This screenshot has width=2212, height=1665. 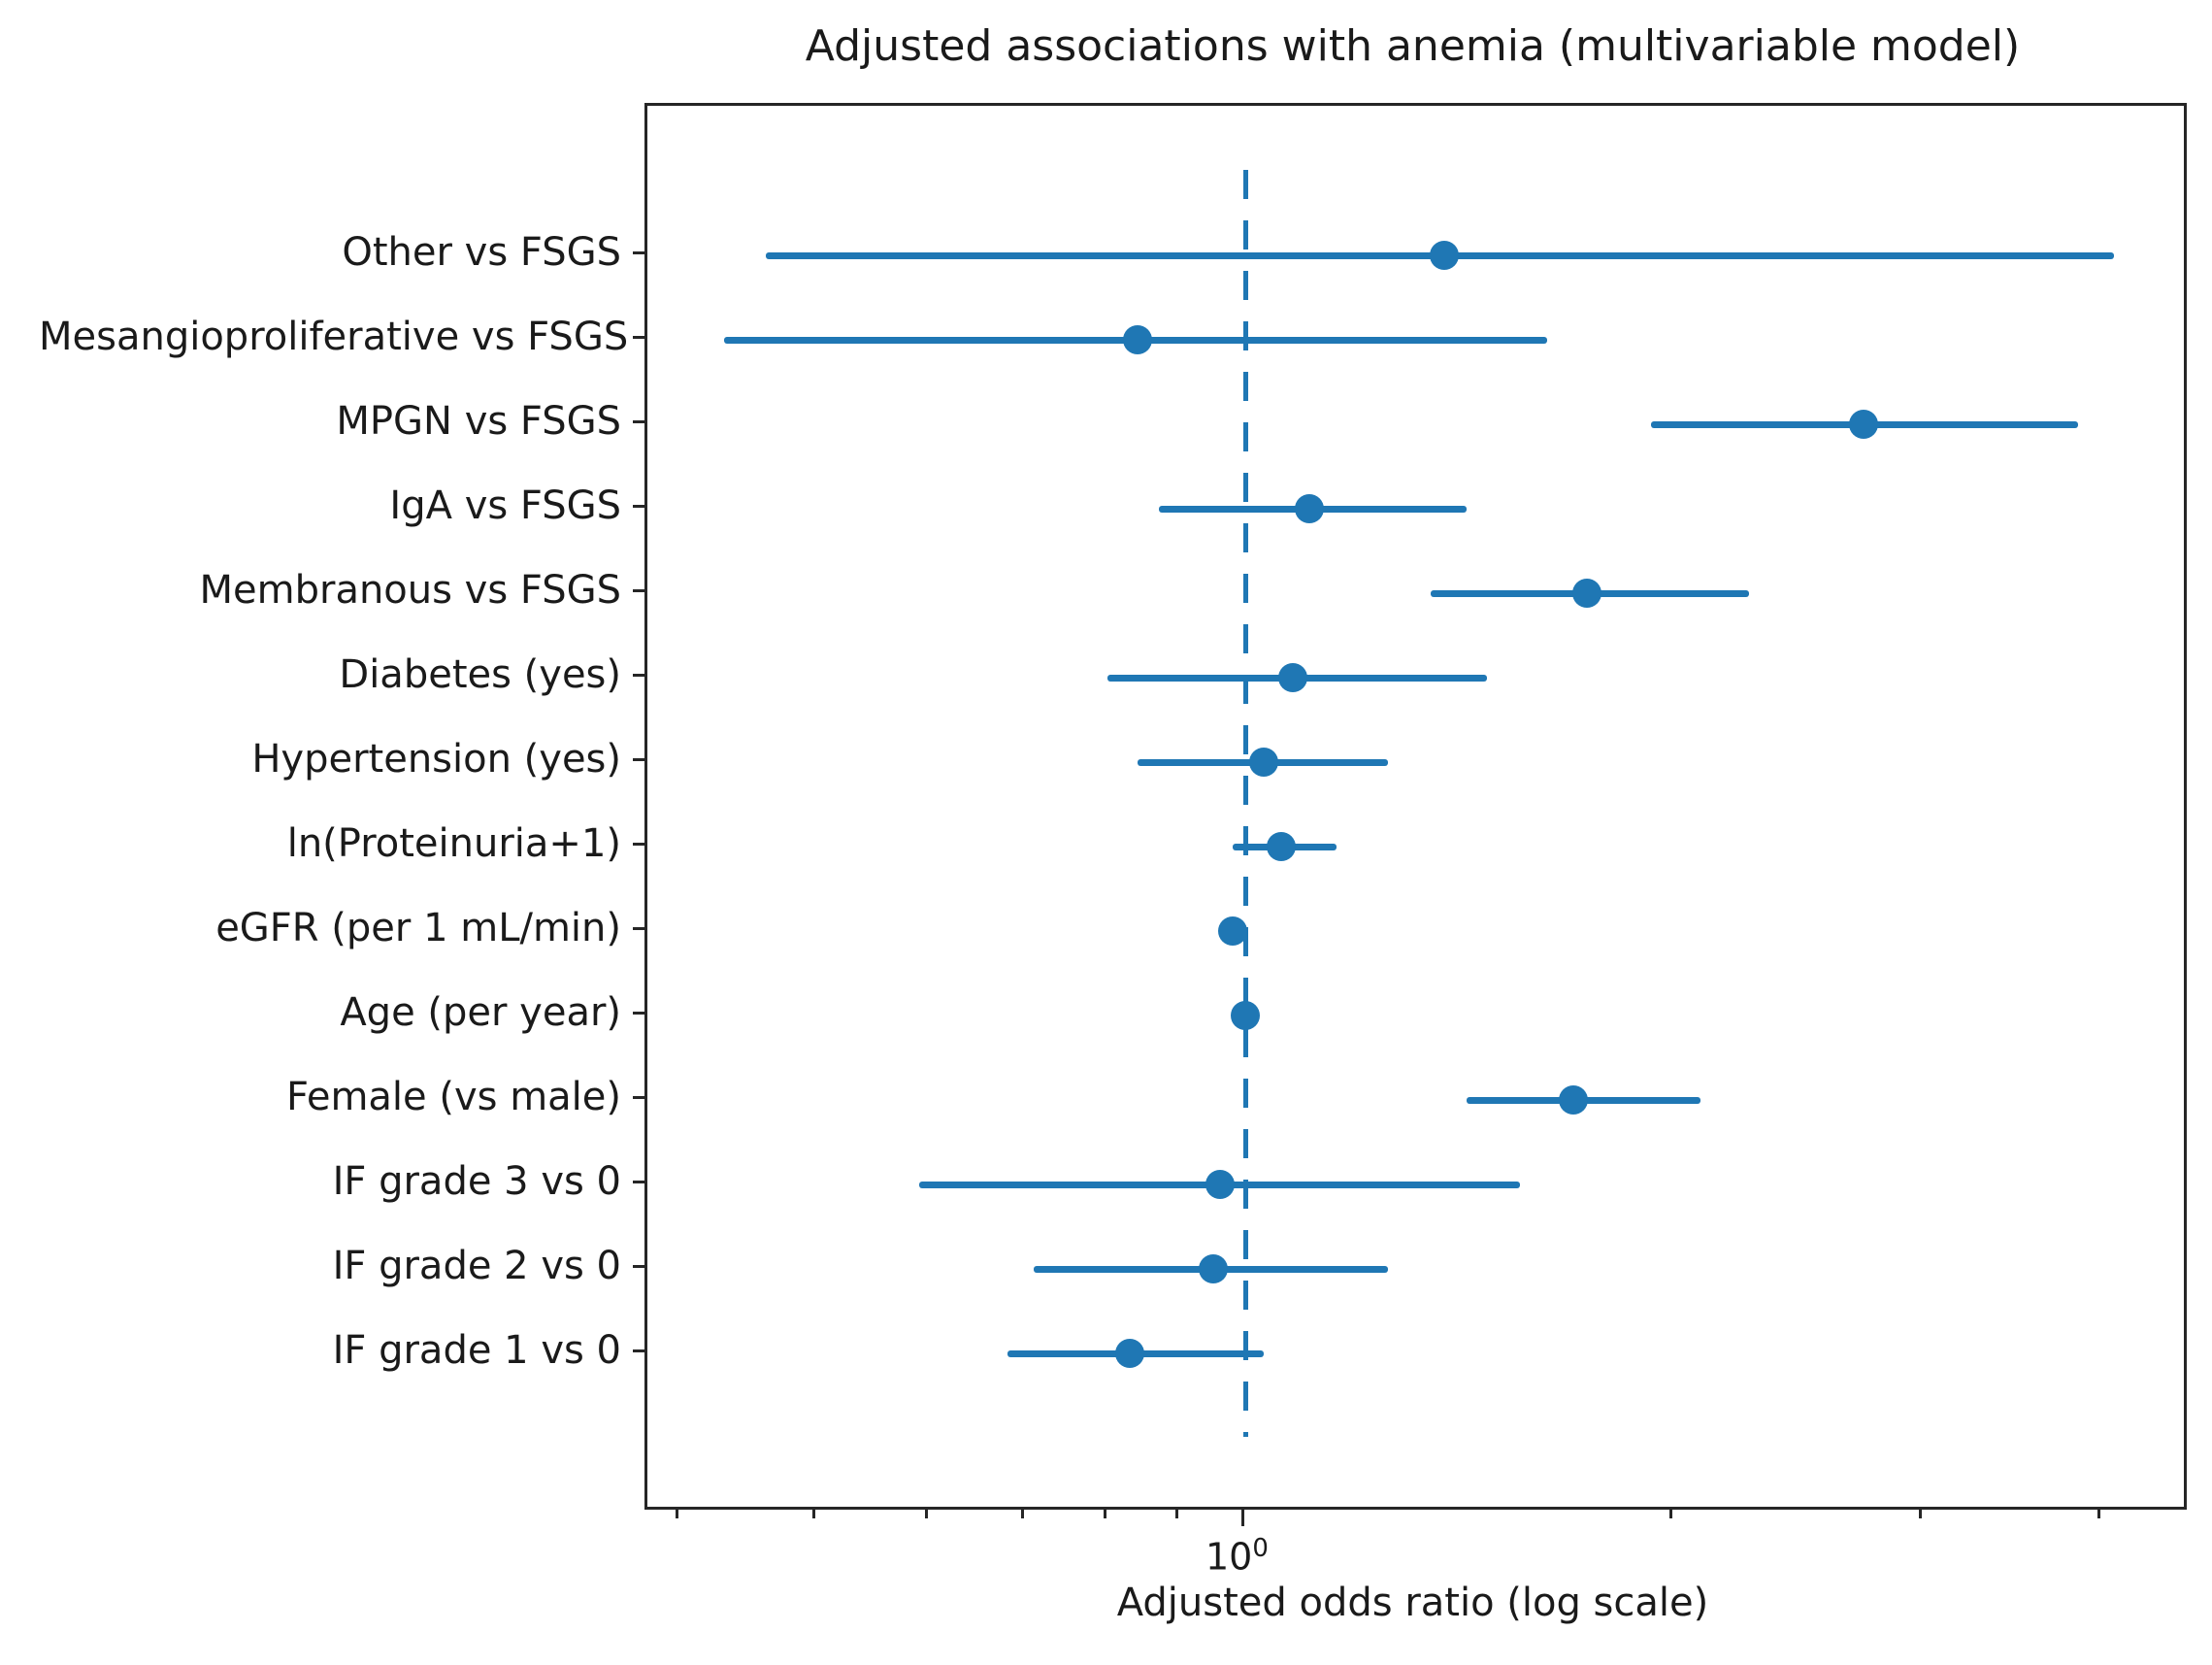 What do you see at coordinates (410, 590) in the screenshot?
I see `y-axis-label: Membranous vs FSGS` at bounding box center [410, 590].